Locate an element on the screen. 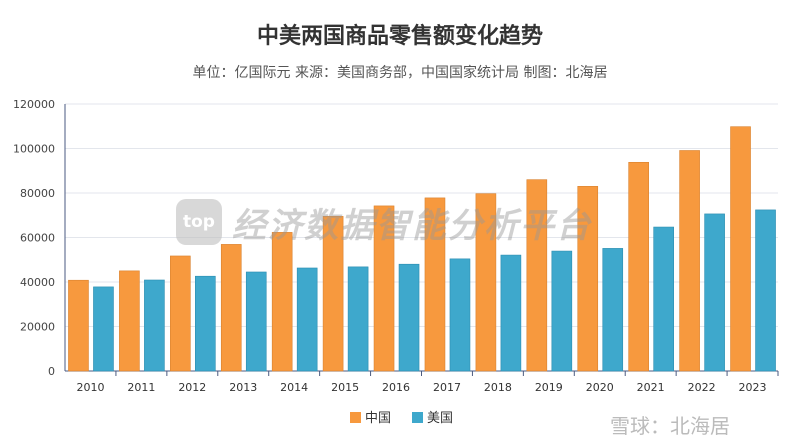  legend-label: 中国 is located at coordinates (378, 418).